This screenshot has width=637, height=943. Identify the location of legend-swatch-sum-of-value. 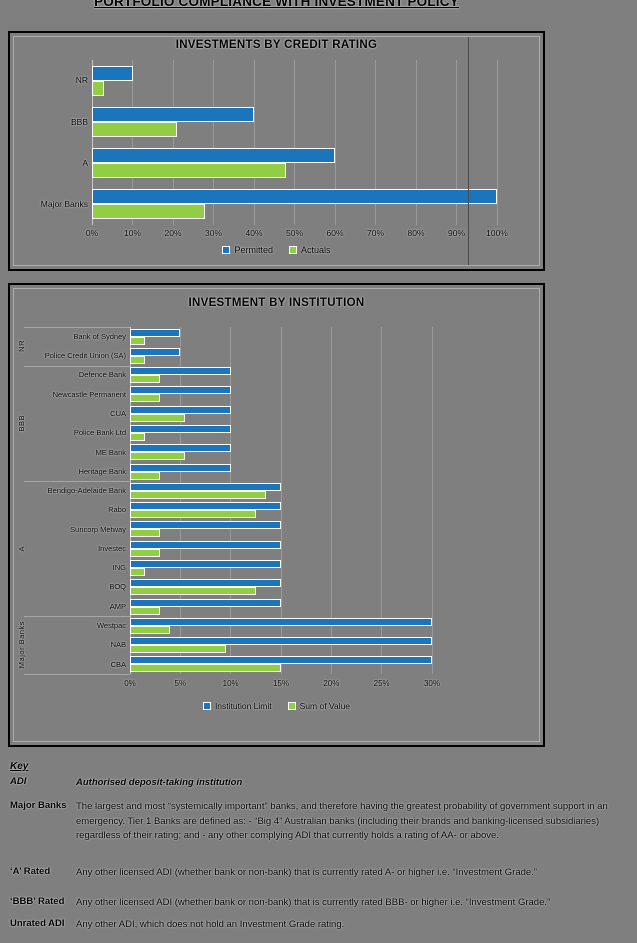
(291, 706).